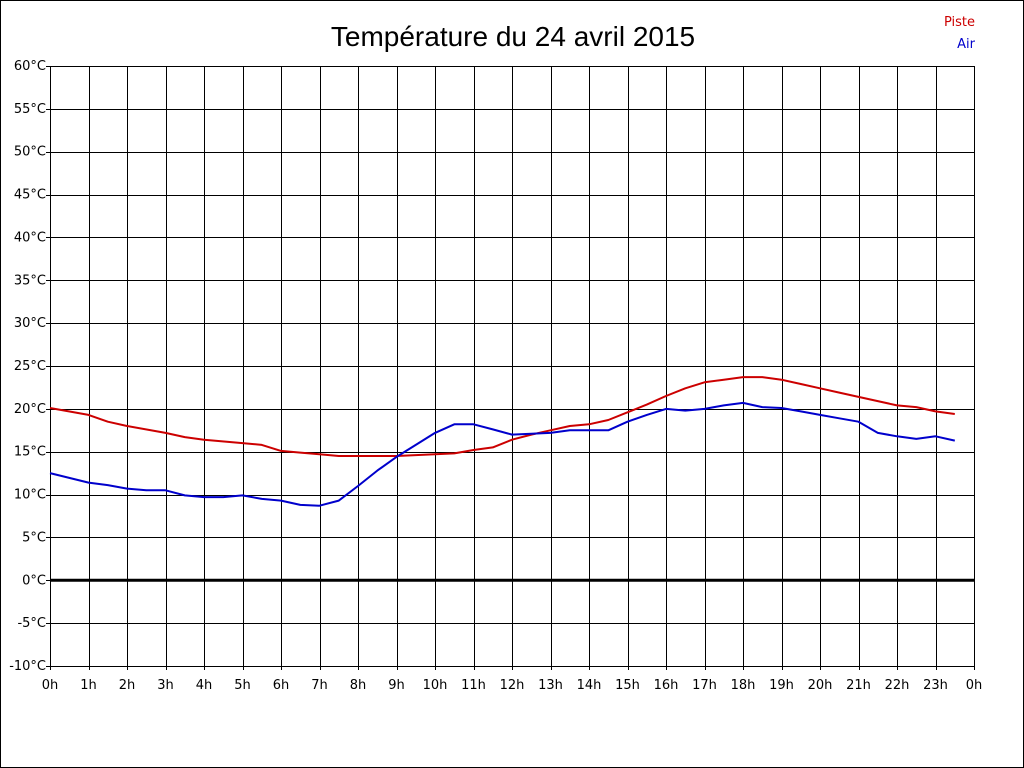 This screenshot has height=768, width=1024. I want to click on series-line-air, so click(502, 454).